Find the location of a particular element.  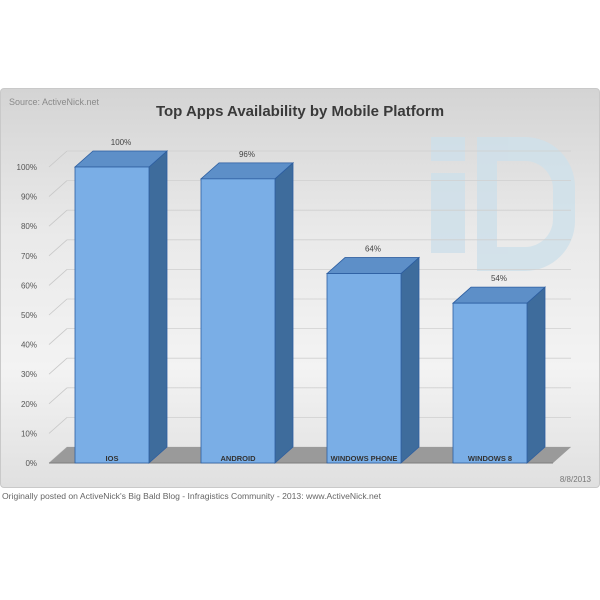

chart-floor is located at coordinates (310, 455).